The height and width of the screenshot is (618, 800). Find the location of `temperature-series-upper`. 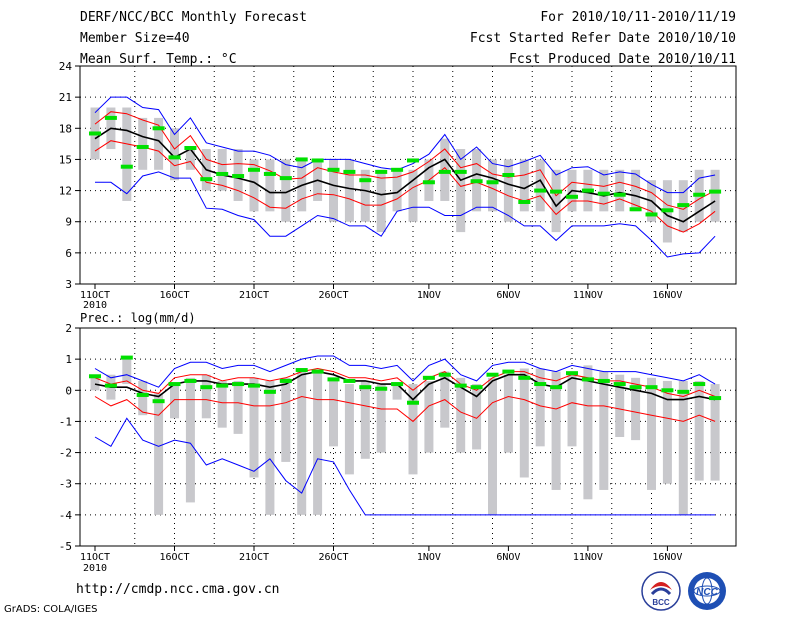

temperature-series-upper is located at coordinates (405, 160).